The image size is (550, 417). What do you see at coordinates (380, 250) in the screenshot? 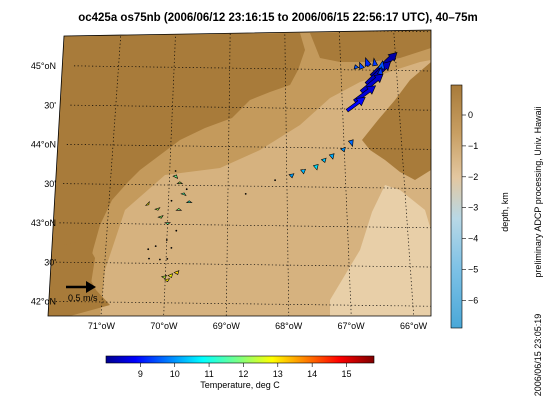
I see `shallow-bank` at bounding box center [380, 250].